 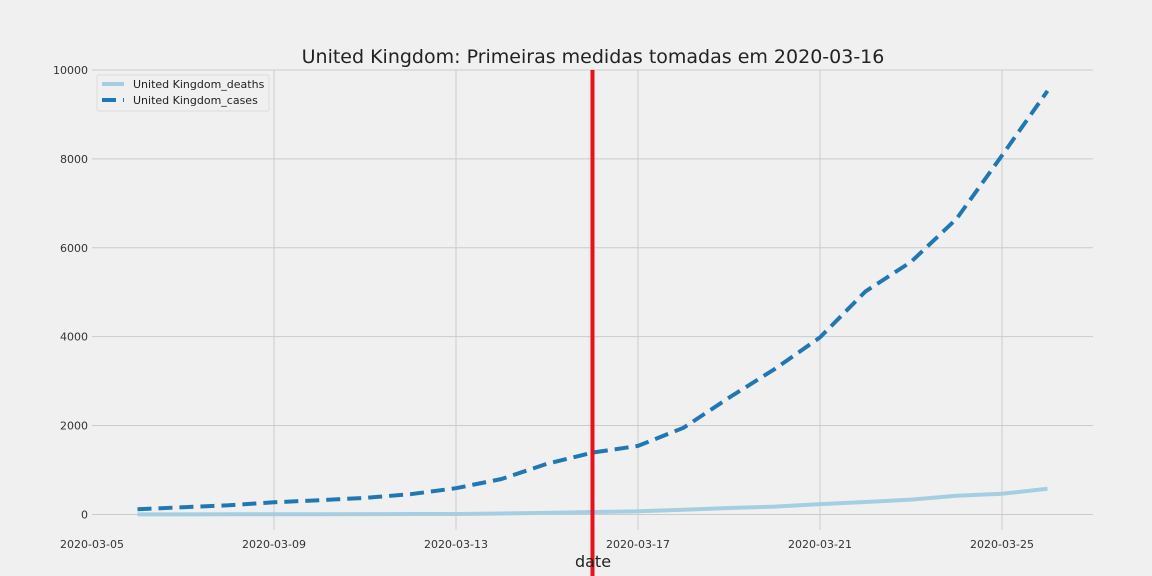 I want to click on y-tick-label: 2000, so click(x=74, y=426).